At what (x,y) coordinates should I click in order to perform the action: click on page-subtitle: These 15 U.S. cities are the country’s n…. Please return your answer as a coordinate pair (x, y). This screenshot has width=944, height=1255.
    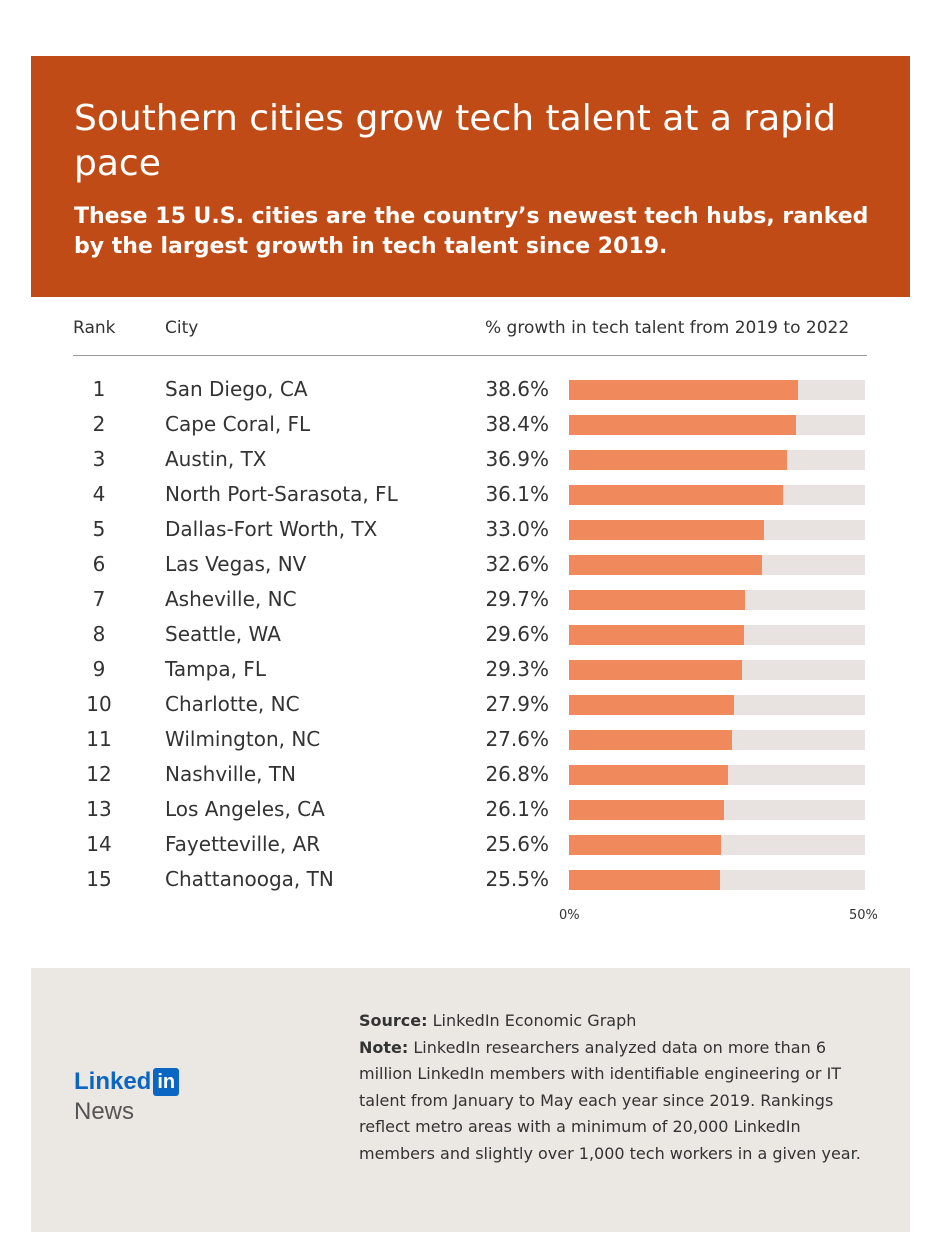
    Looking at the image, I should click on (471, 231).